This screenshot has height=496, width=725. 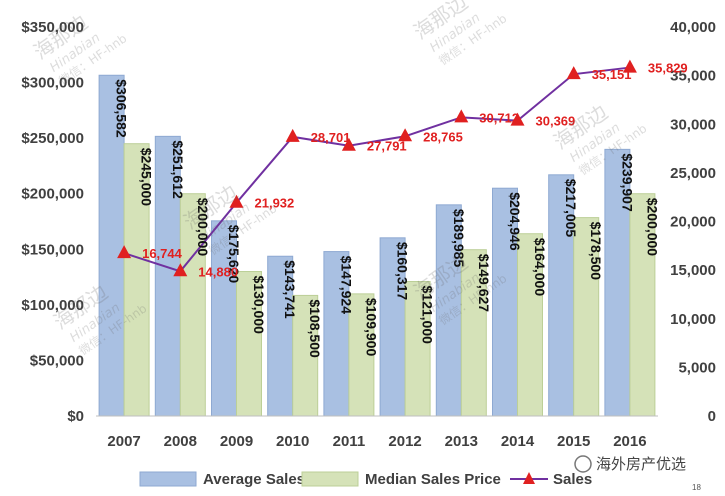 I want to click on y-left-tick-label: $100,000, so click(x=52, y=305).